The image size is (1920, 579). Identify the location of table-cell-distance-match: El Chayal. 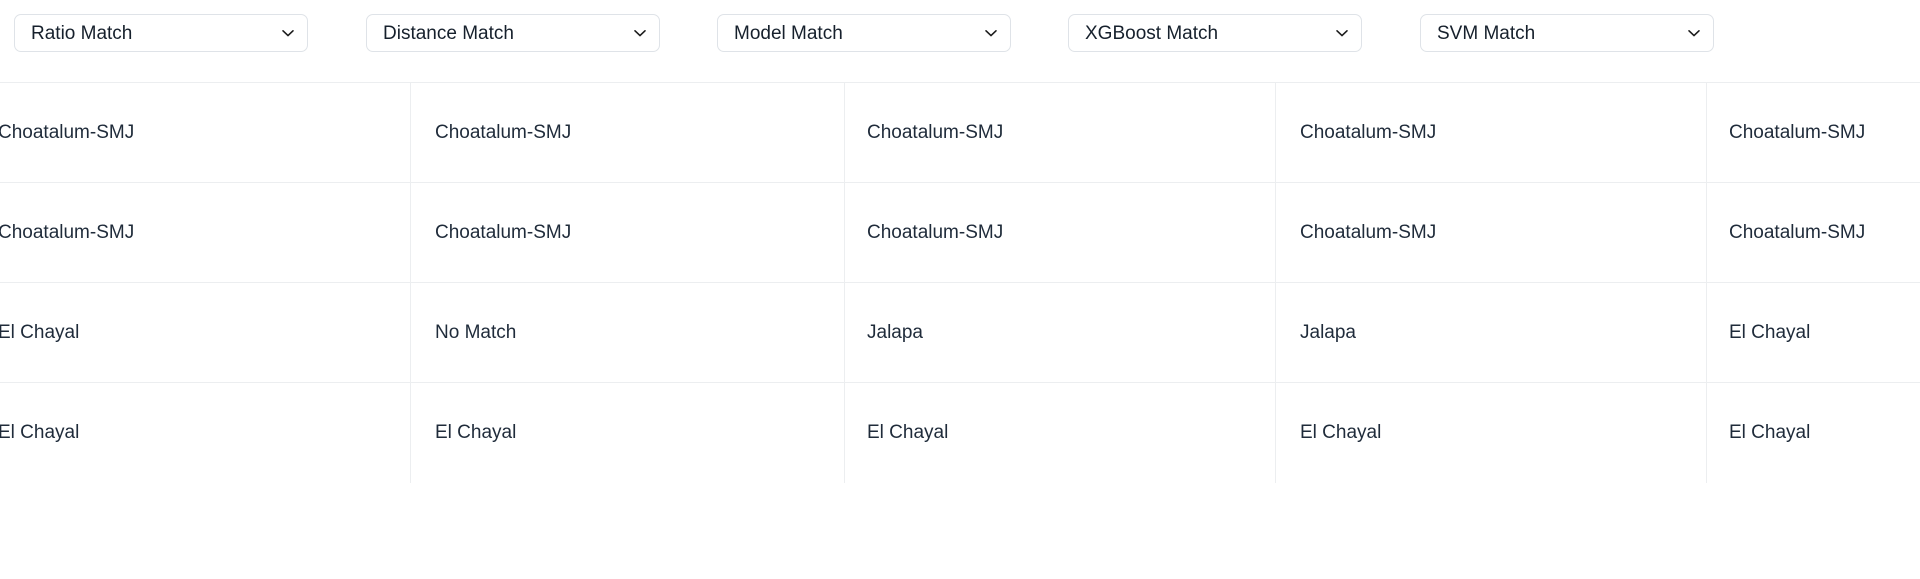
(627, 432).